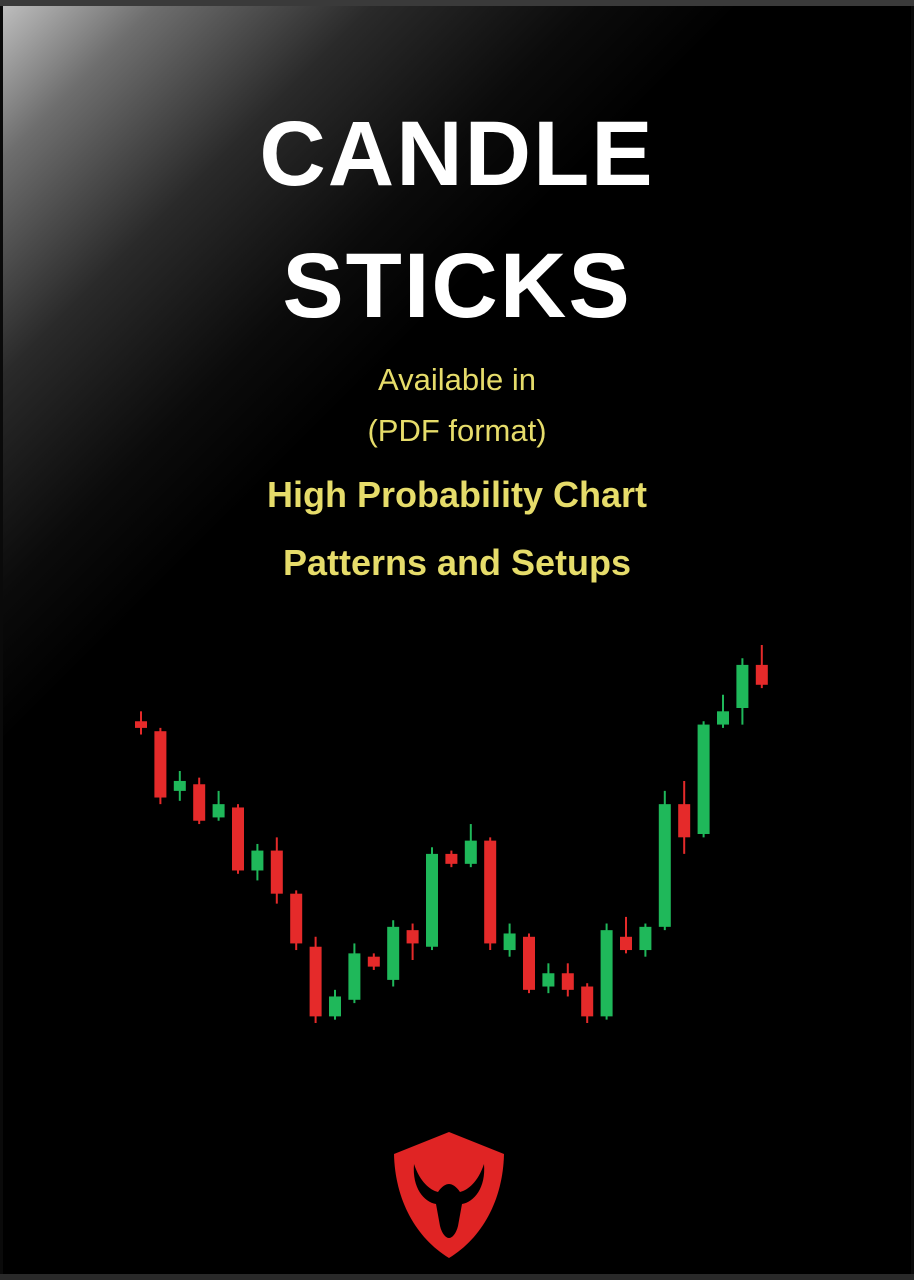  I want to click on bottom-edge, so click(457, 1277).